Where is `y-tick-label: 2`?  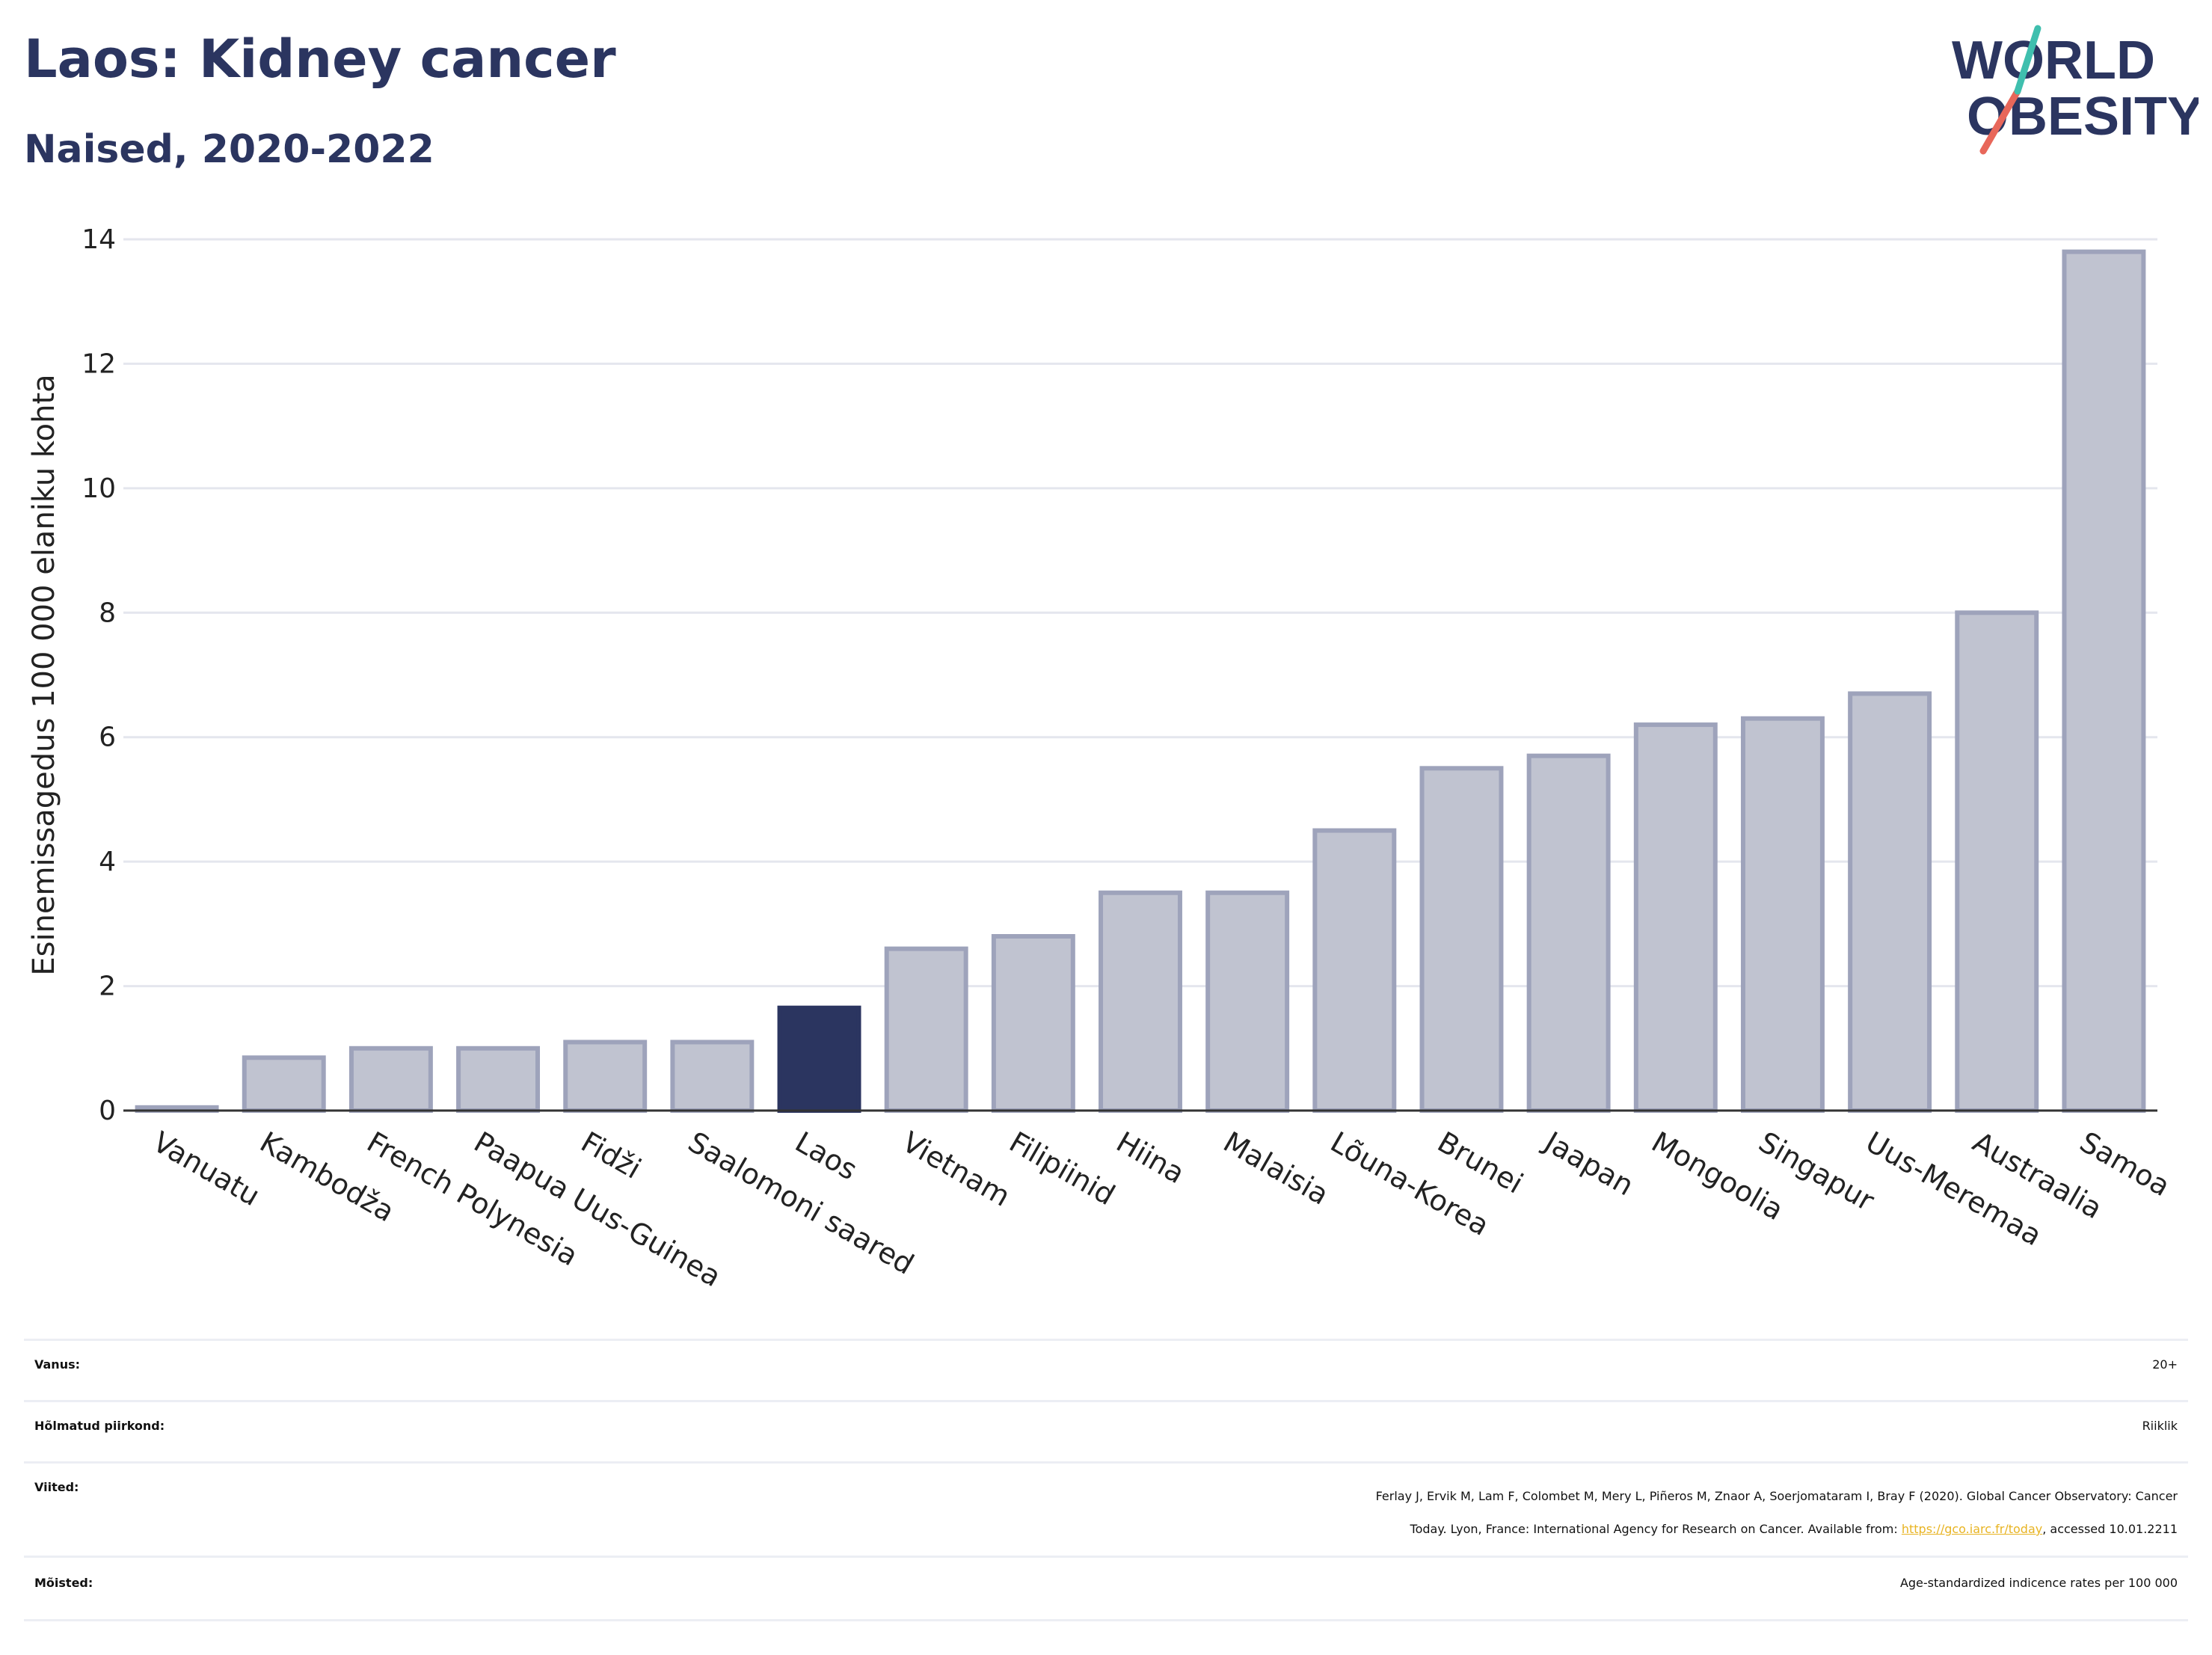 y-tick-label: 2 is located at coordinates (107, 986).